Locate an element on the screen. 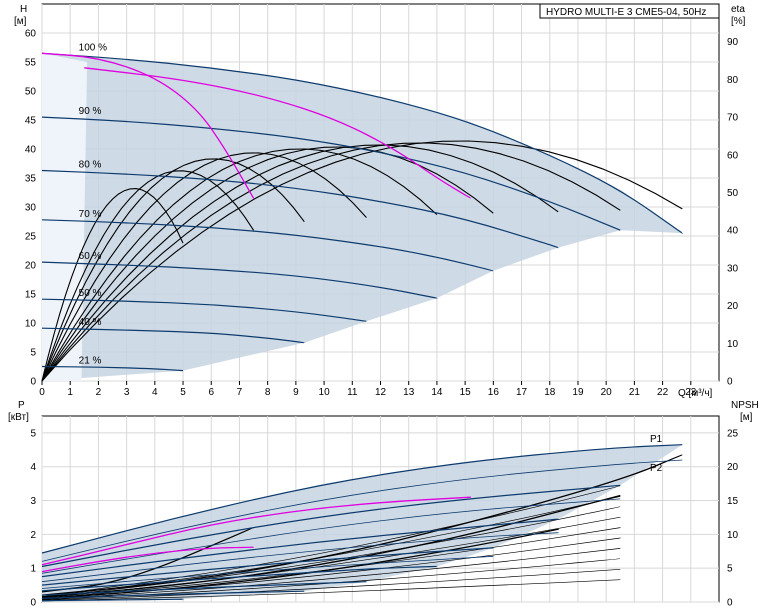  npsh-tick-label: 5 is located at coordinates (730, 569).